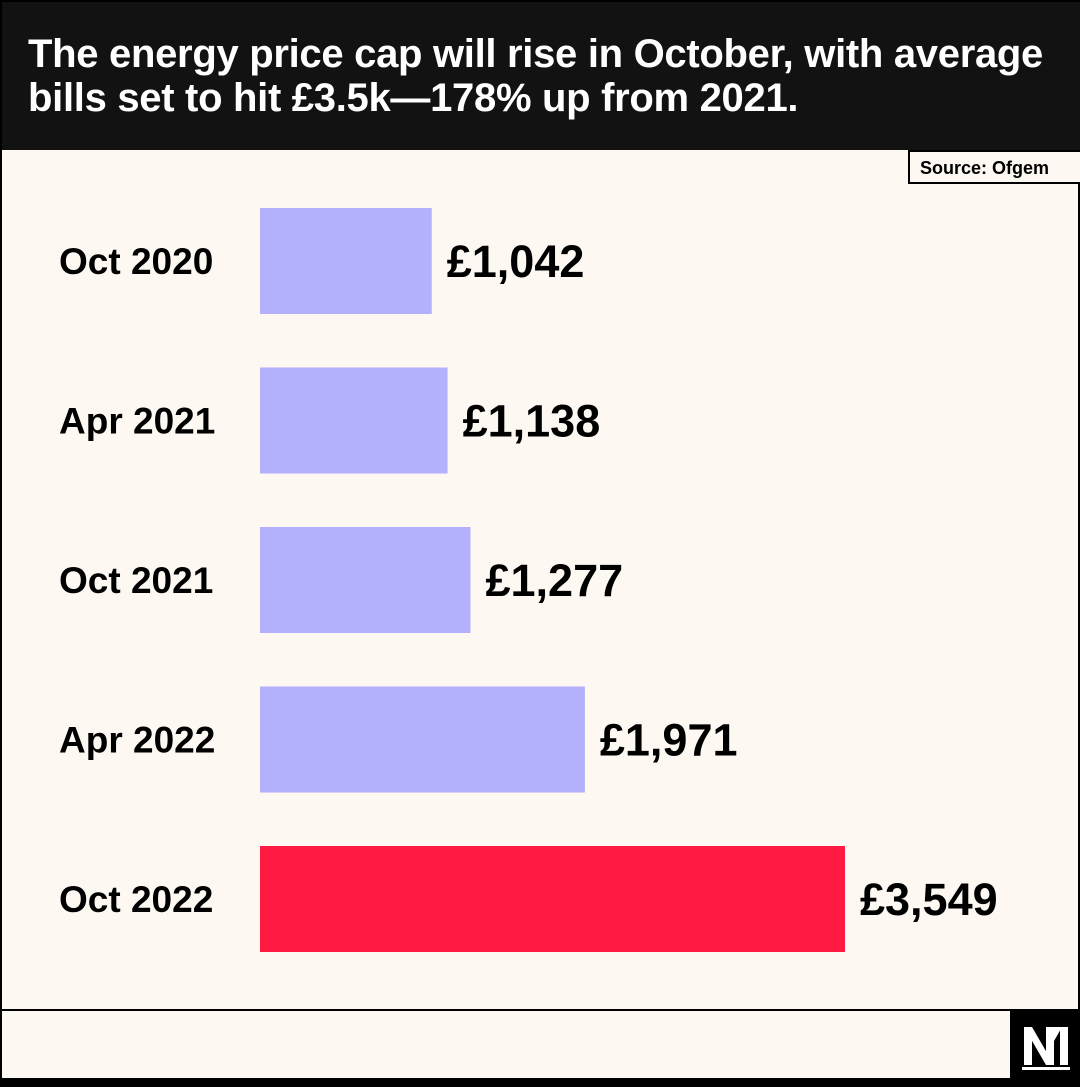  What do you see at coordinates (532, 421) in the screenshot?
I see `value-label: £1,138` at bounding box center [532, 421].